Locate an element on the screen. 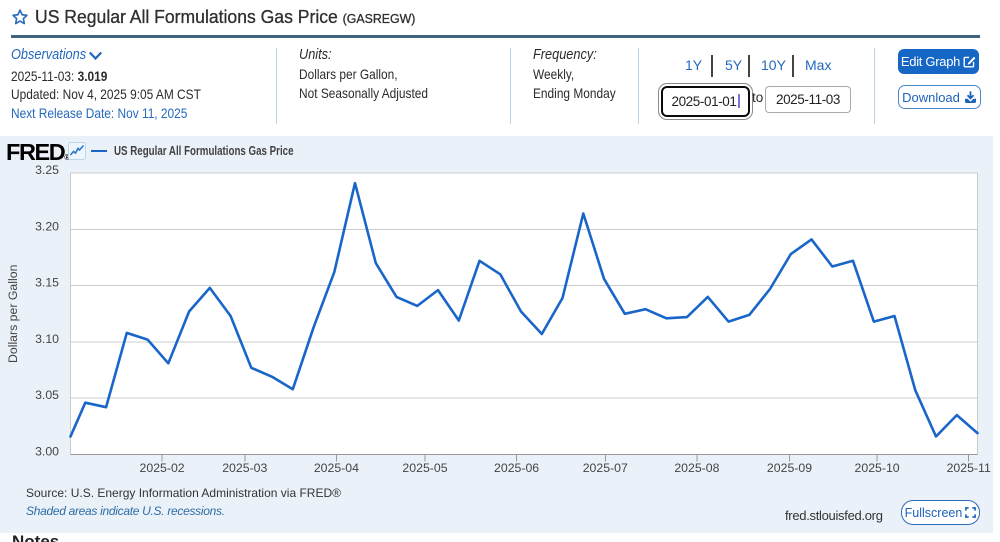  svg-text: 2025-06 is located at coordinates (516, 468).